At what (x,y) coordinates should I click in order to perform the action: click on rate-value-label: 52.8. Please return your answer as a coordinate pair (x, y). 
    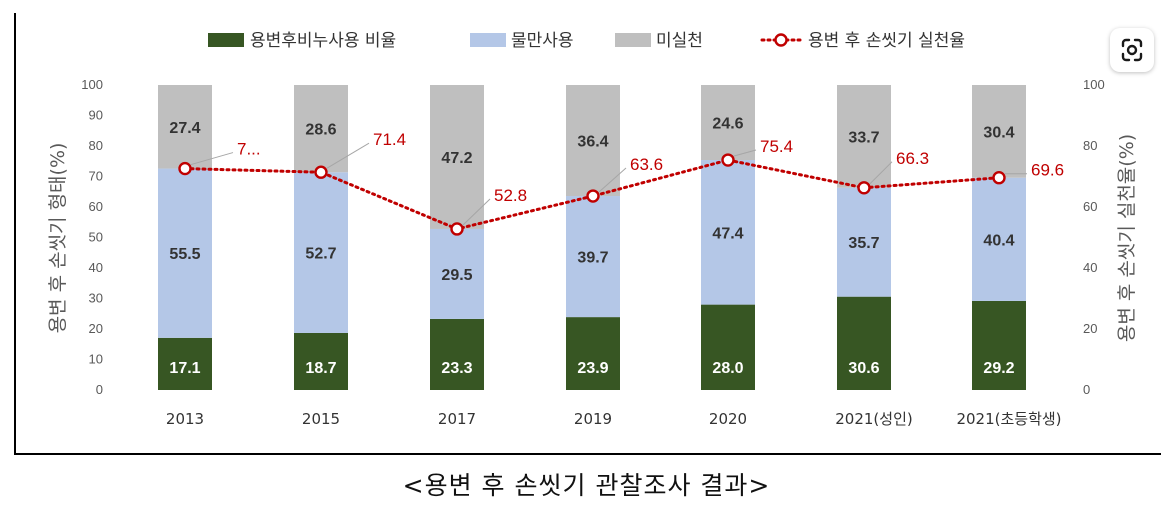
    Looking at the image, I should click on (510, 195).